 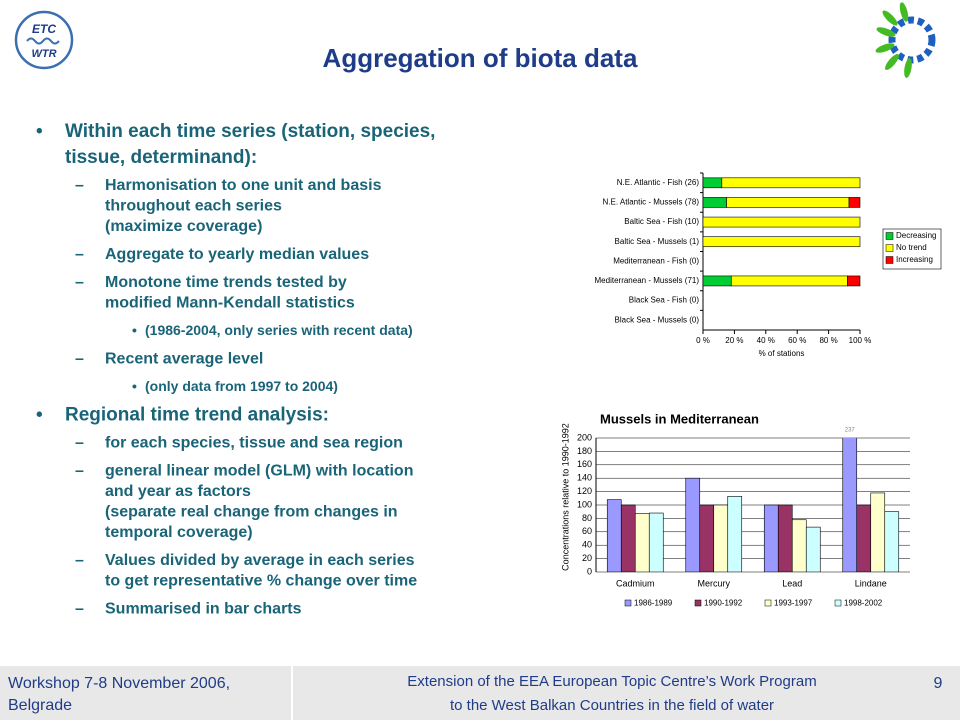 What do you see at coordinates (565, 497) in the screenshot?
I see `y-axis-label: Concentrations relative to 1990-1992` at bounding box center [565, 497].